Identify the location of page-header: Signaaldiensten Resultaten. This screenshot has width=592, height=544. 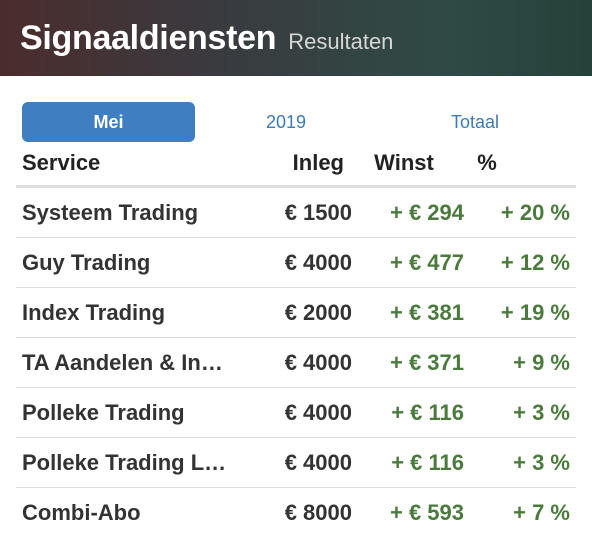
(296, 38).